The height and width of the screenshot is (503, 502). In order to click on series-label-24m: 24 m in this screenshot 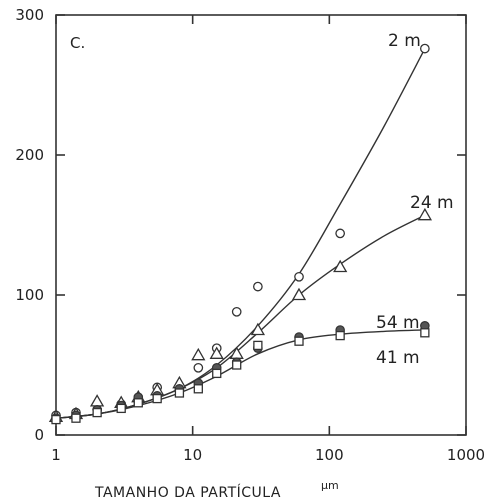, I will do `click(432, 203)`.